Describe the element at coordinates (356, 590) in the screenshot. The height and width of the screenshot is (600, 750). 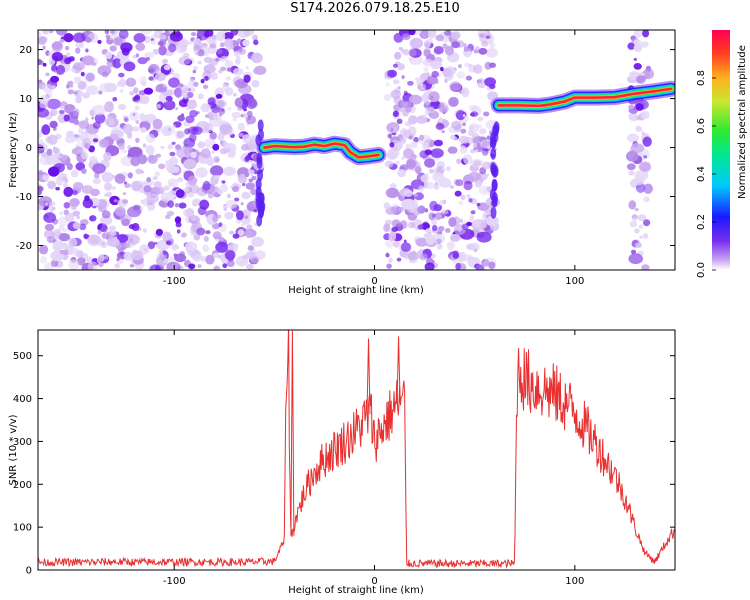
I see `snr-x-label: Height of straight line (km)` at that location.